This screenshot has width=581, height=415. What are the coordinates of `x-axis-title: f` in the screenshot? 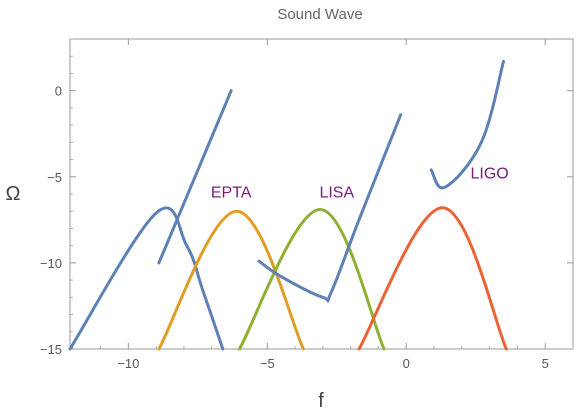 It's located at (321, 401).